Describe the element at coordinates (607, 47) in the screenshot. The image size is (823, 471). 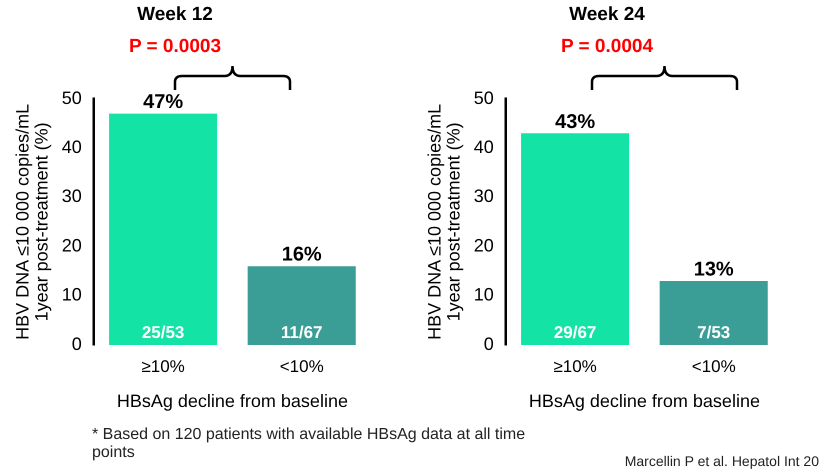
I see `chart-subtitle: P = 0.0004` at that location.